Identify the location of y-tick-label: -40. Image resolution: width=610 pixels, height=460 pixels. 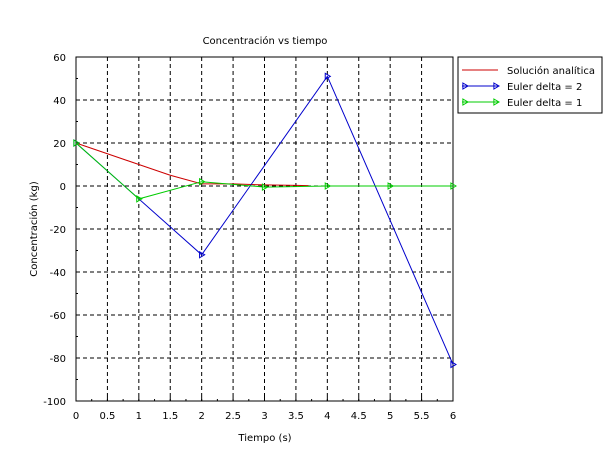
(58, 273).